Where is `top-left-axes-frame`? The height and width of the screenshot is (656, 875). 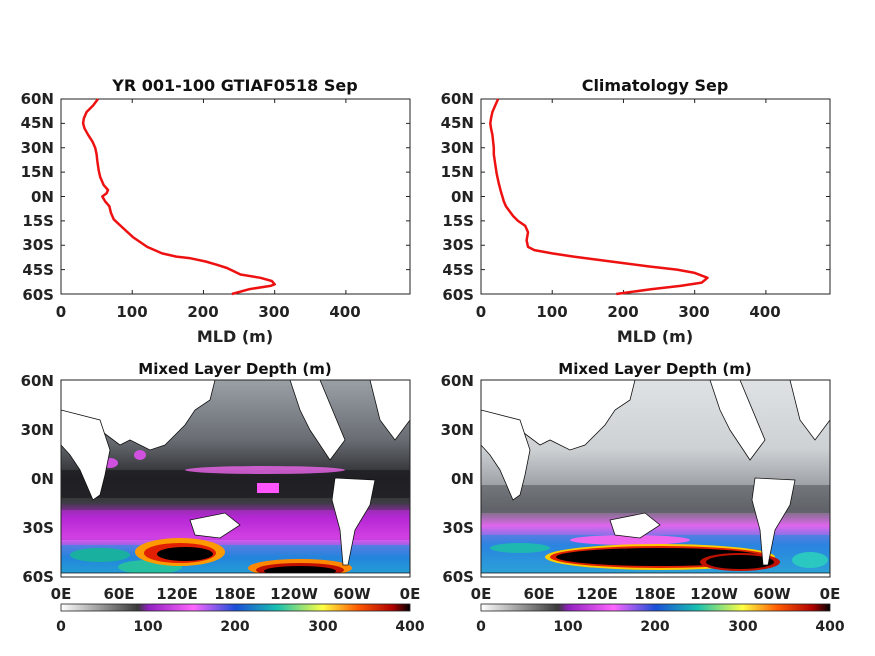
top-left-axes-frame is located at coordinates (235, 196).